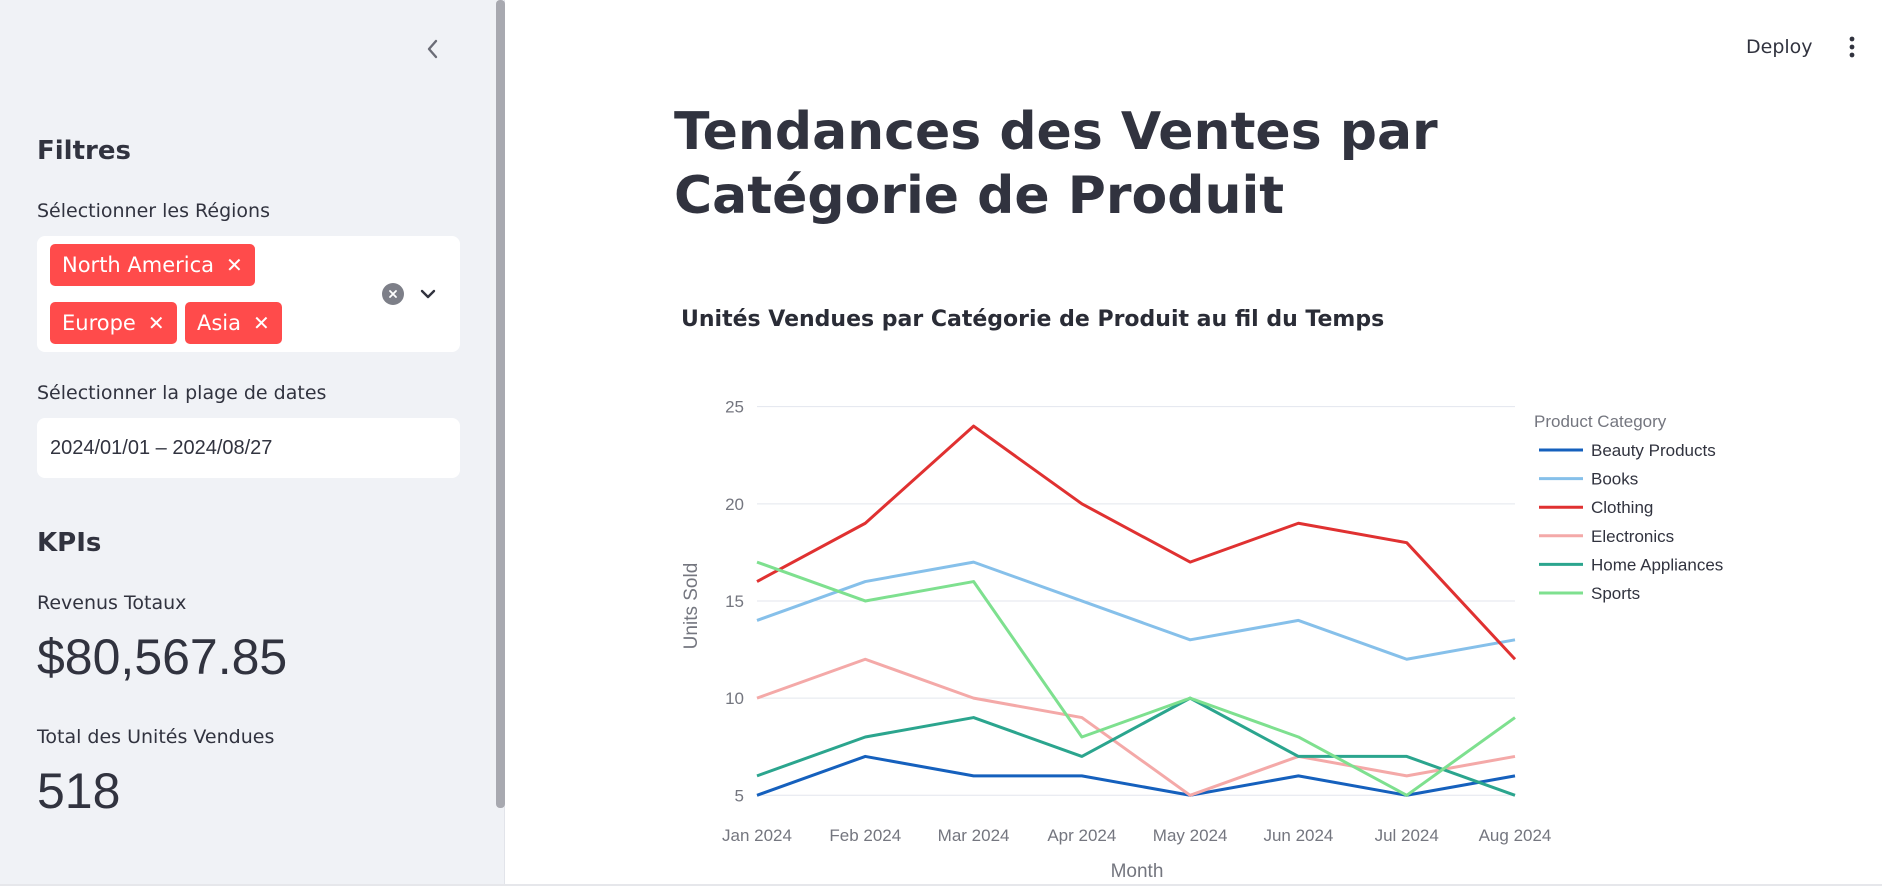 The height and width of the screenshot is (886, 1882). What do you see at coordinates (1653, 450) in the screenshot?
I see `legend-label: Beauty Products` at bounding box center [1653, 450].